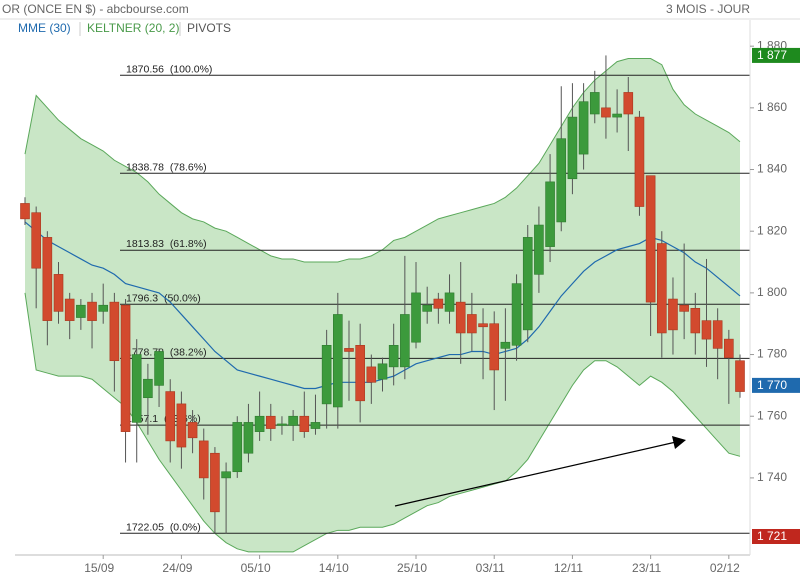 The width and height of the screenshot is (800, 580). I want to click on pivot-price: 1722.05, so click(145, 527).